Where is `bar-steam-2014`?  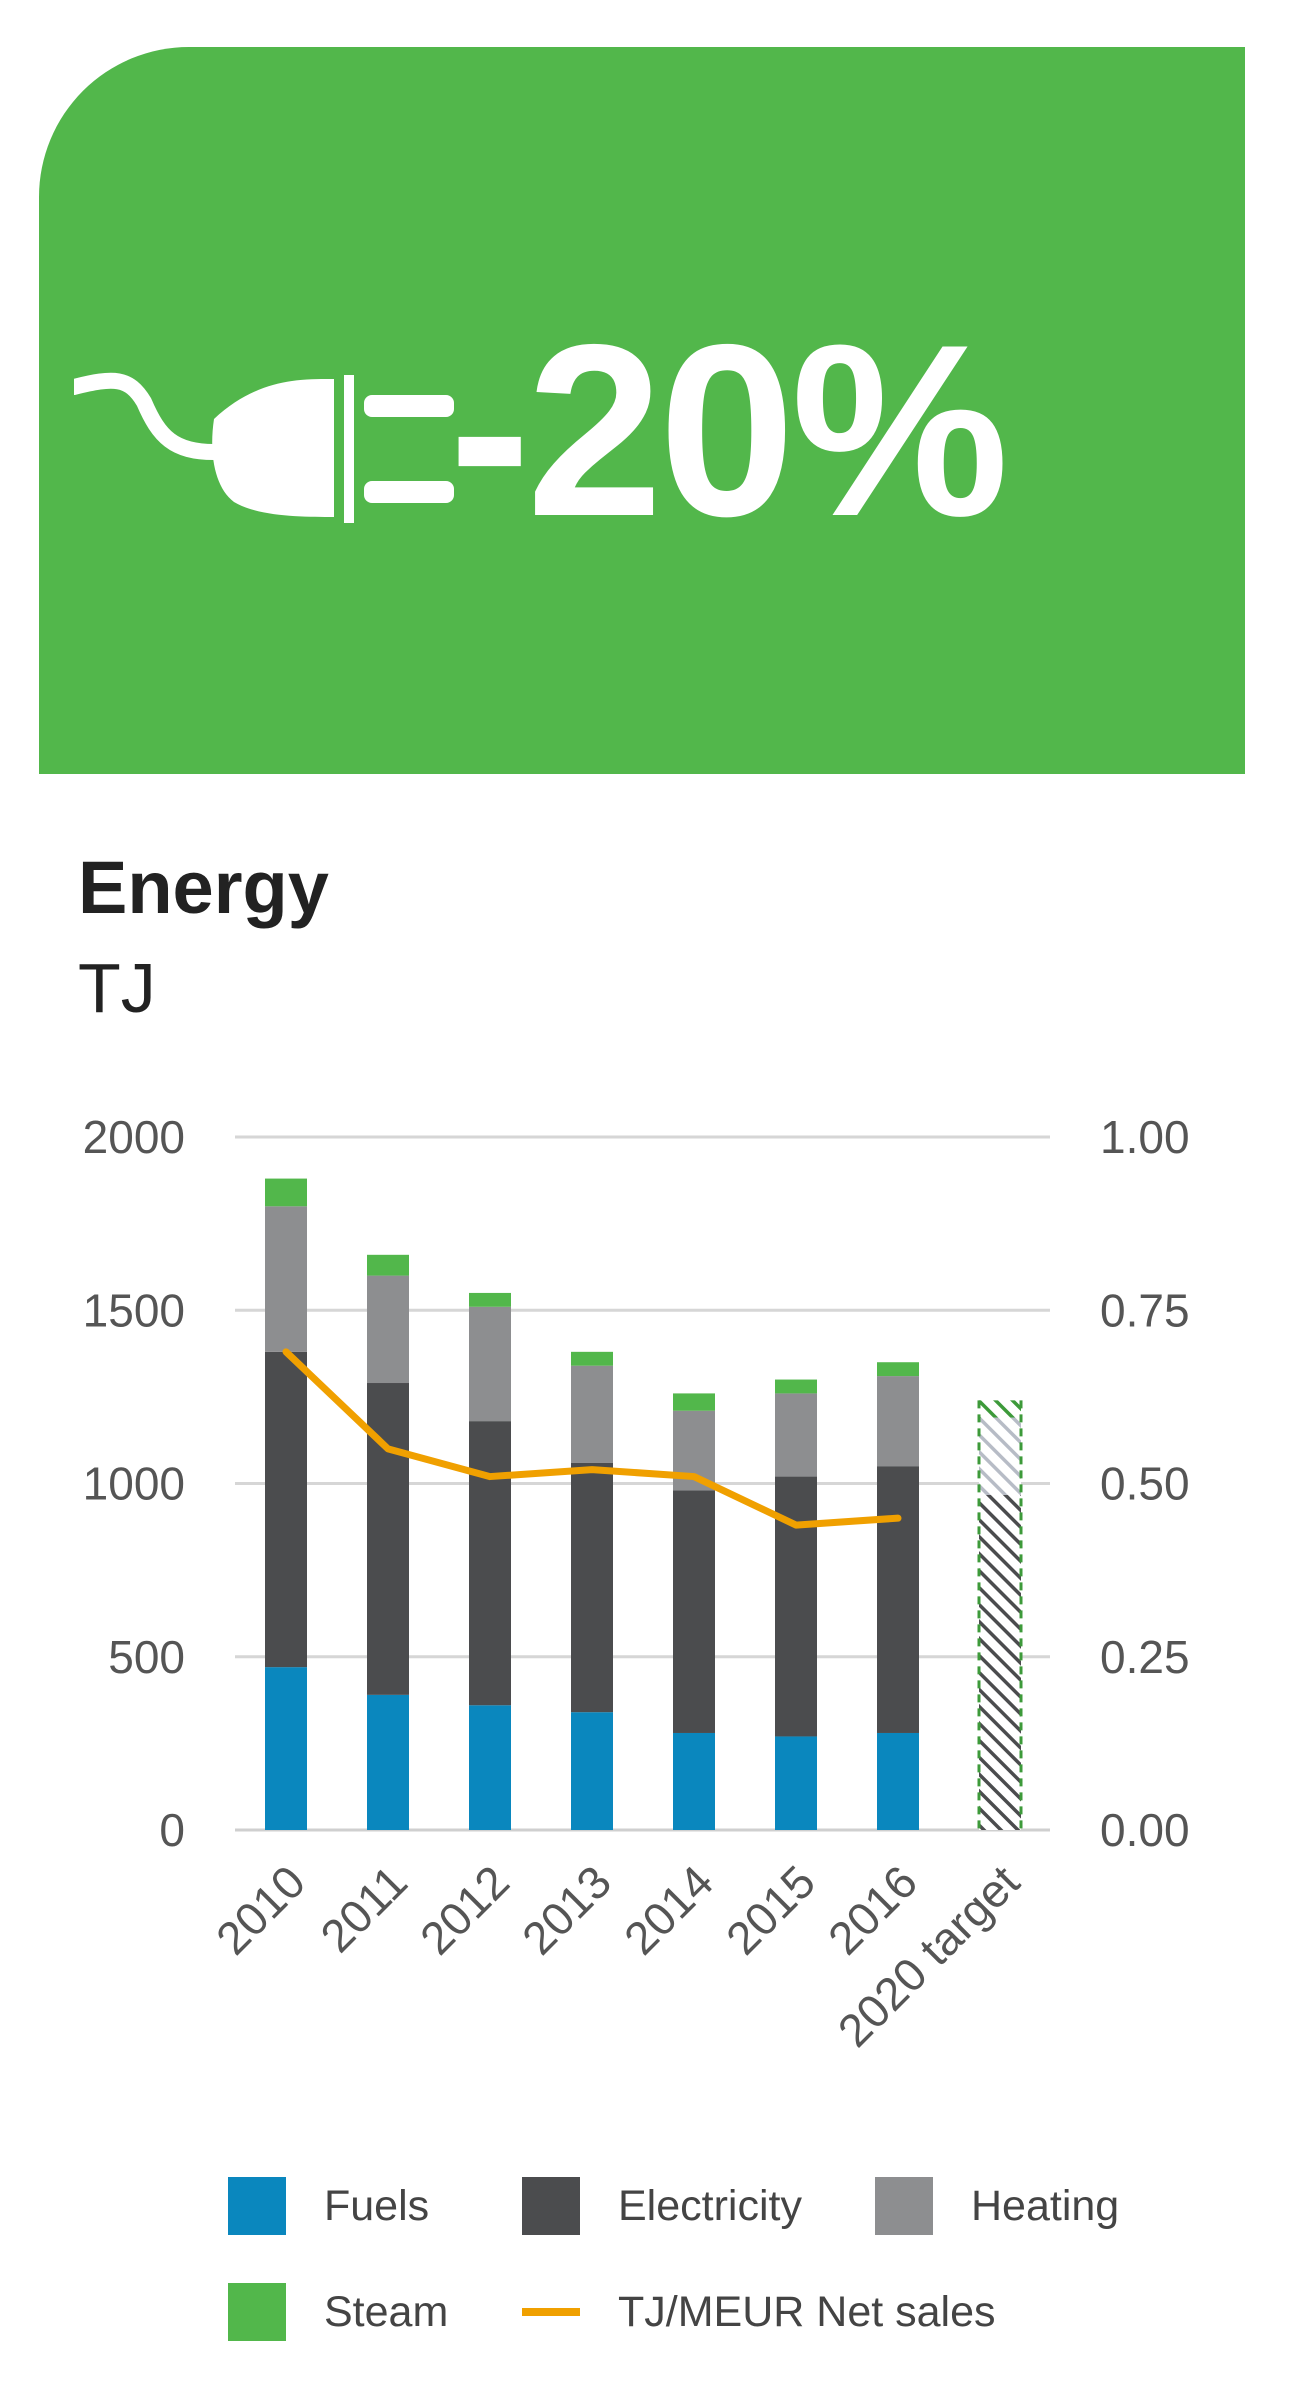
bar-steam-2014 is located at coordinates (694, 1402).